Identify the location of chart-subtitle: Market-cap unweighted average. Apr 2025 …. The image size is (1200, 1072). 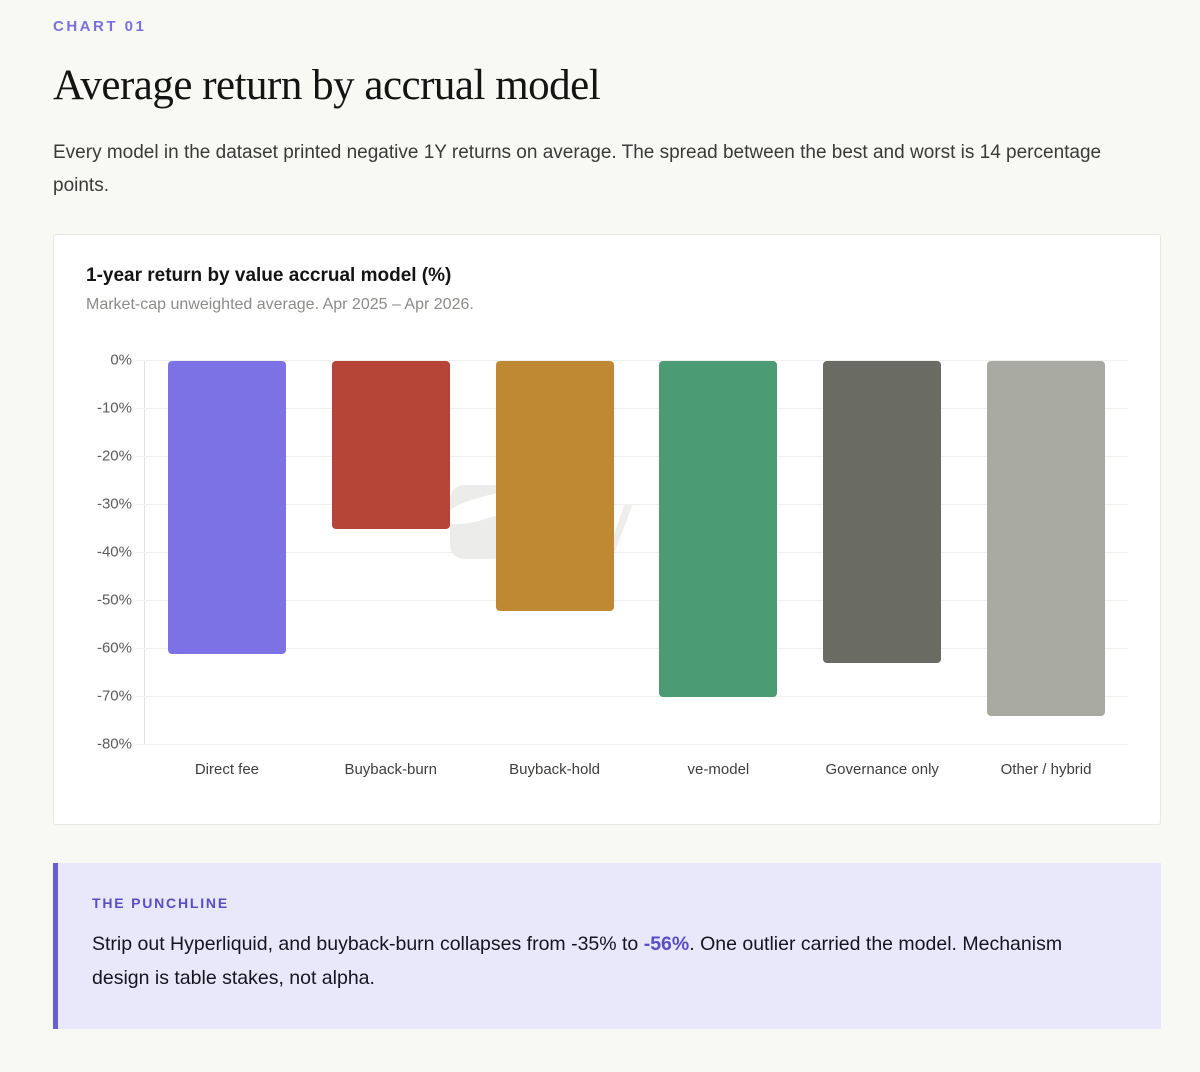
(280, 304).